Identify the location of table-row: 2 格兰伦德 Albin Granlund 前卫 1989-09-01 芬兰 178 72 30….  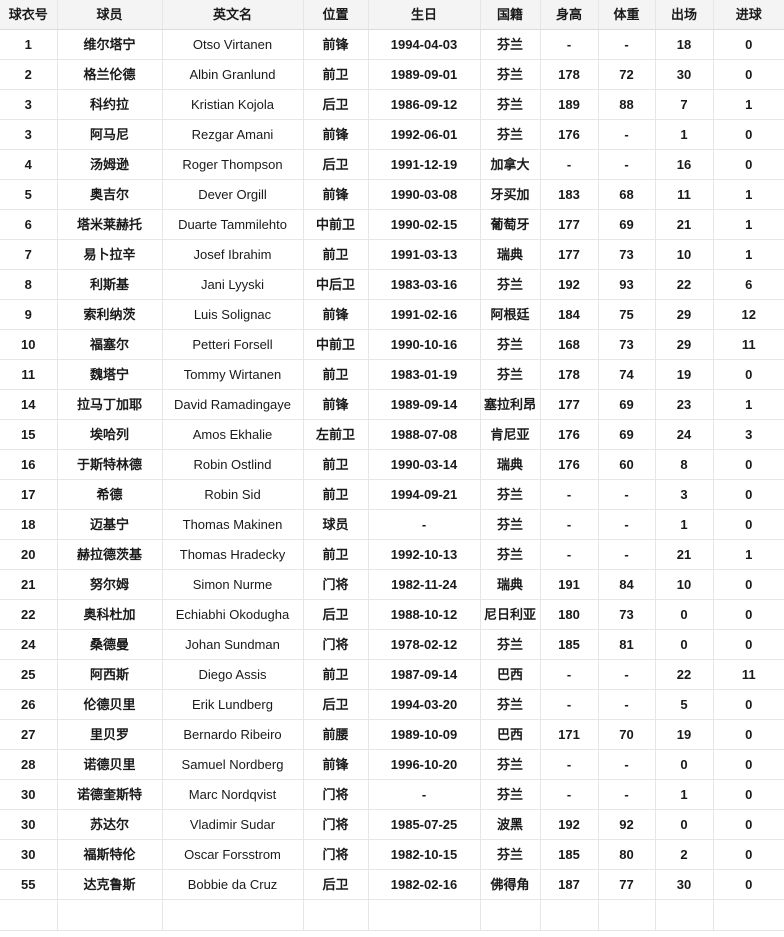
(392, 74).